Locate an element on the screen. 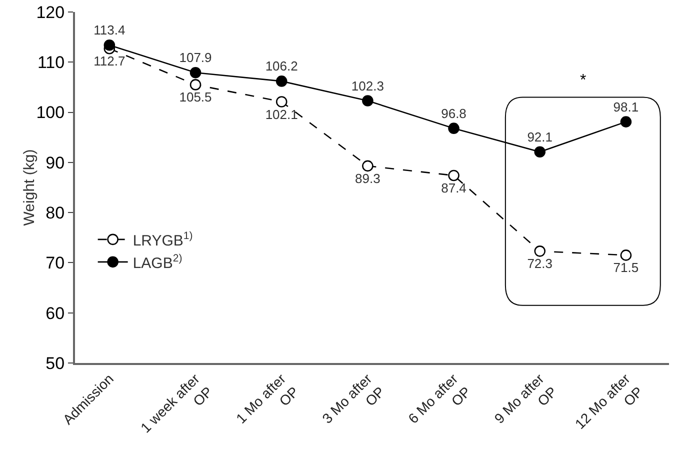 The image size is (684, 468). data-label: 92.1 is located at coordinates (540, 136).